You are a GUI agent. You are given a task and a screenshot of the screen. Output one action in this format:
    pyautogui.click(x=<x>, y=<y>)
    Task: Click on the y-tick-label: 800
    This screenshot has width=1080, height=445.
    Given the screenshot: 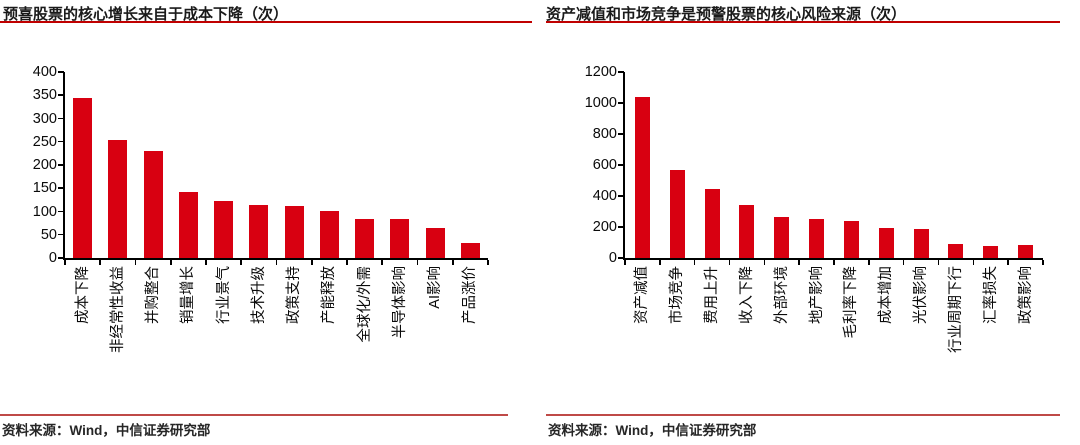 What is the action you would take?
    pyautogui.click(x=604, y=134)
    